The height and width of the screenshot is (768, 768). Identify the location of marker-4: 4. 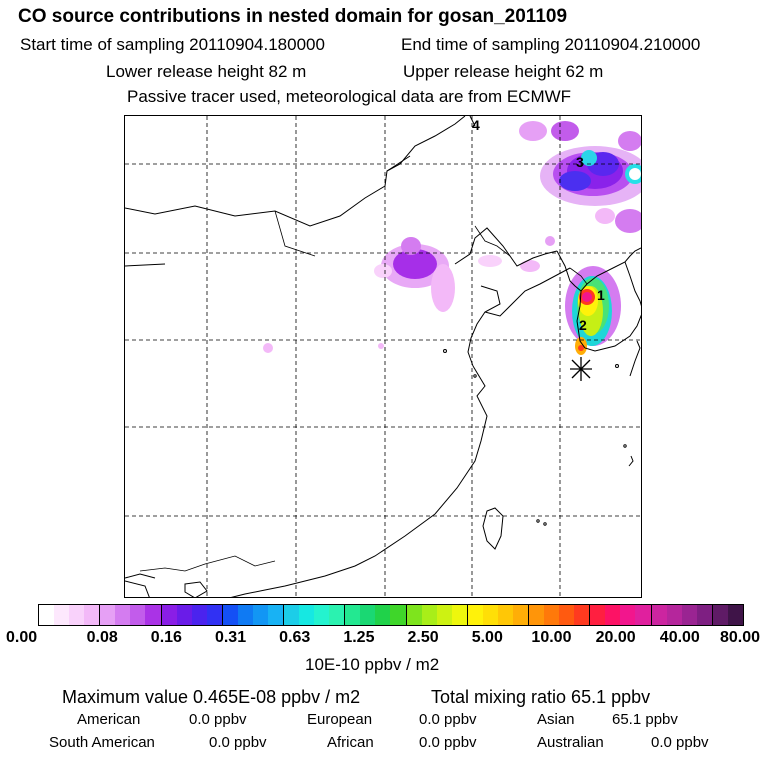
(476, 125).